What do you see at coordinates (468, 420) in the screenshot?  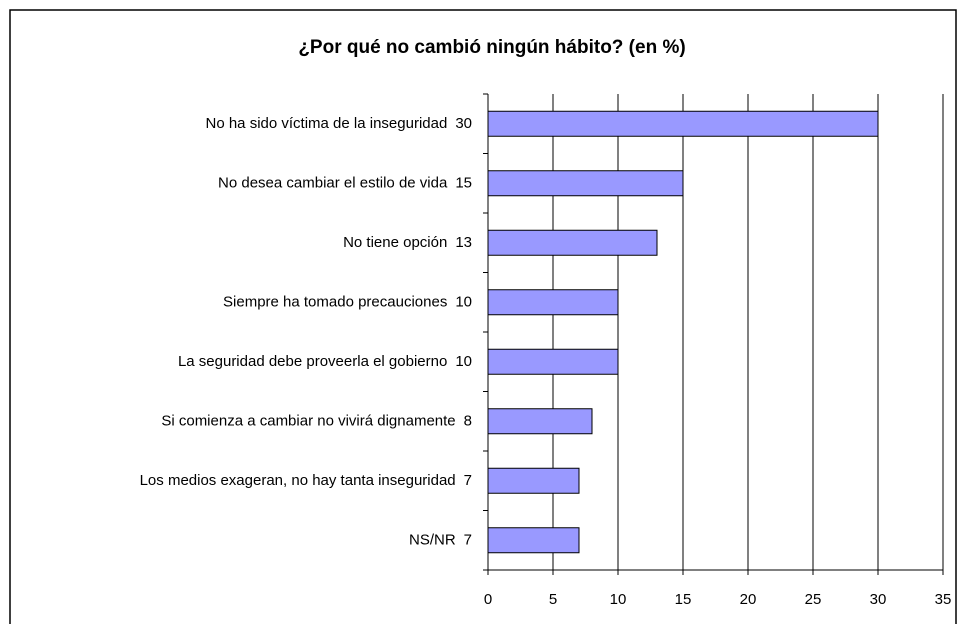 I see `value-label: 8` at bounding box center [468, 420].